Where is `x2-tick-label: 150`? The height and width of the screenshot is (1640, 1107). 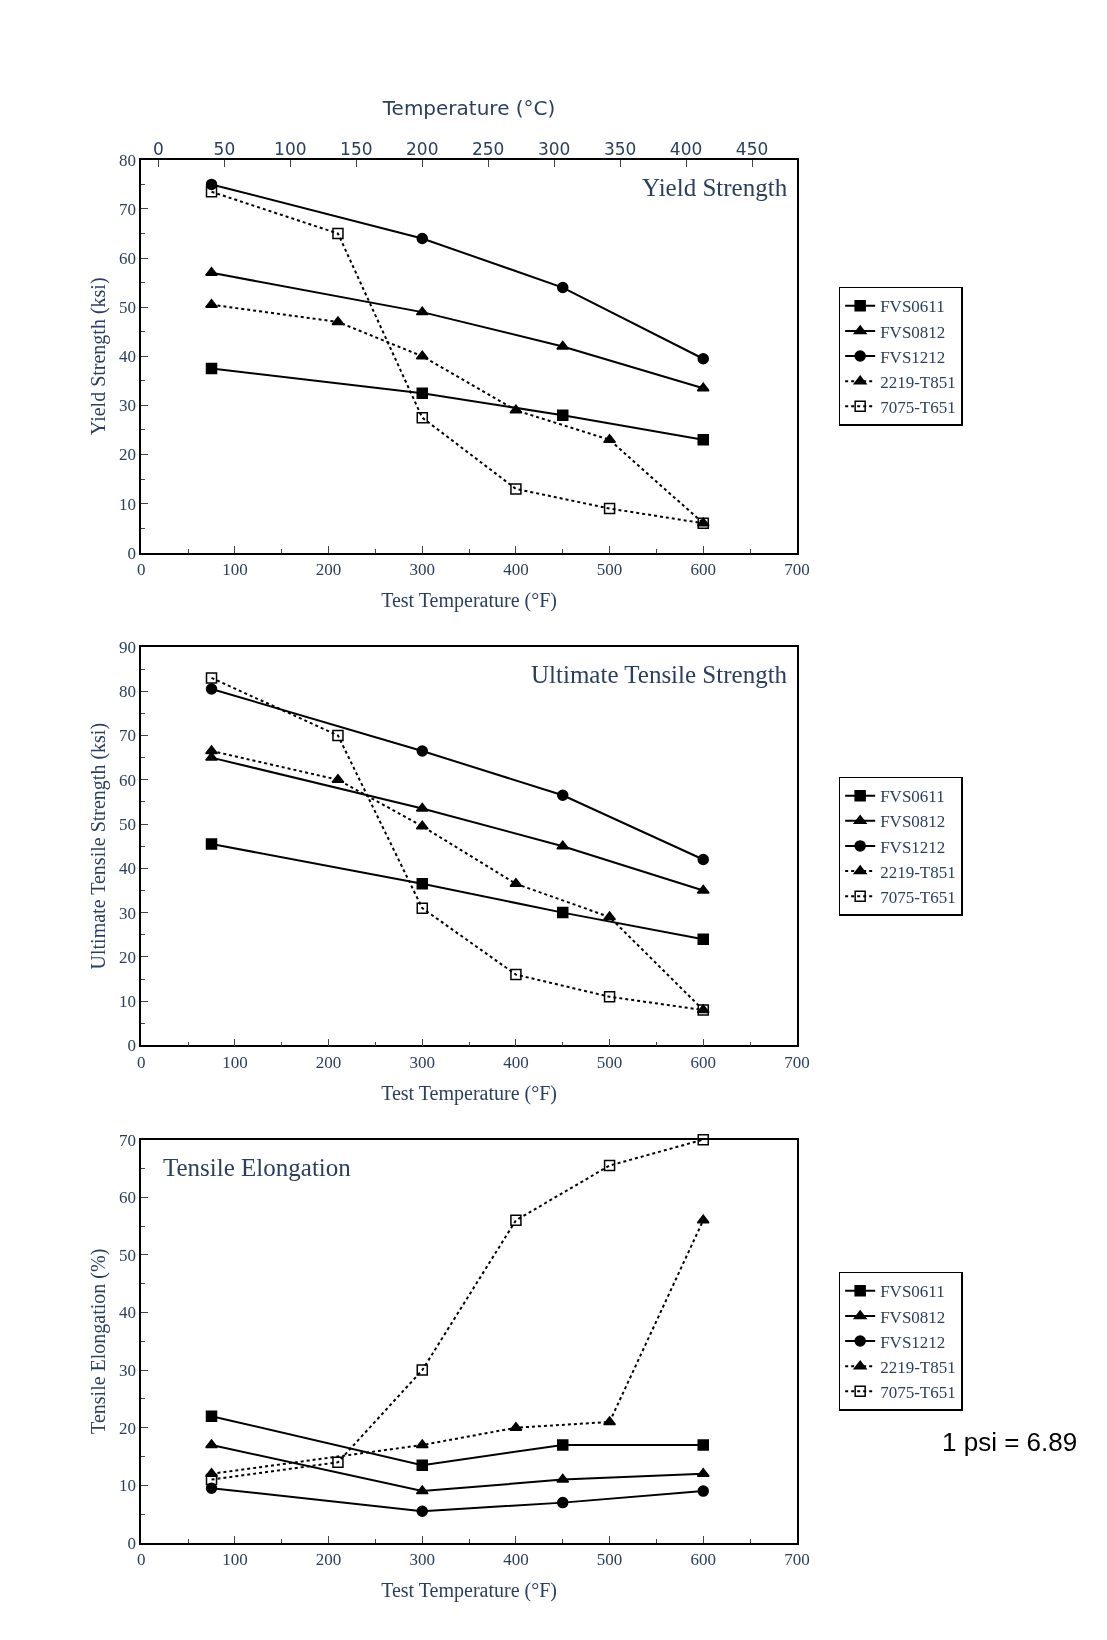 x2-tick-label: 150 is located at coordinates (356, 149).